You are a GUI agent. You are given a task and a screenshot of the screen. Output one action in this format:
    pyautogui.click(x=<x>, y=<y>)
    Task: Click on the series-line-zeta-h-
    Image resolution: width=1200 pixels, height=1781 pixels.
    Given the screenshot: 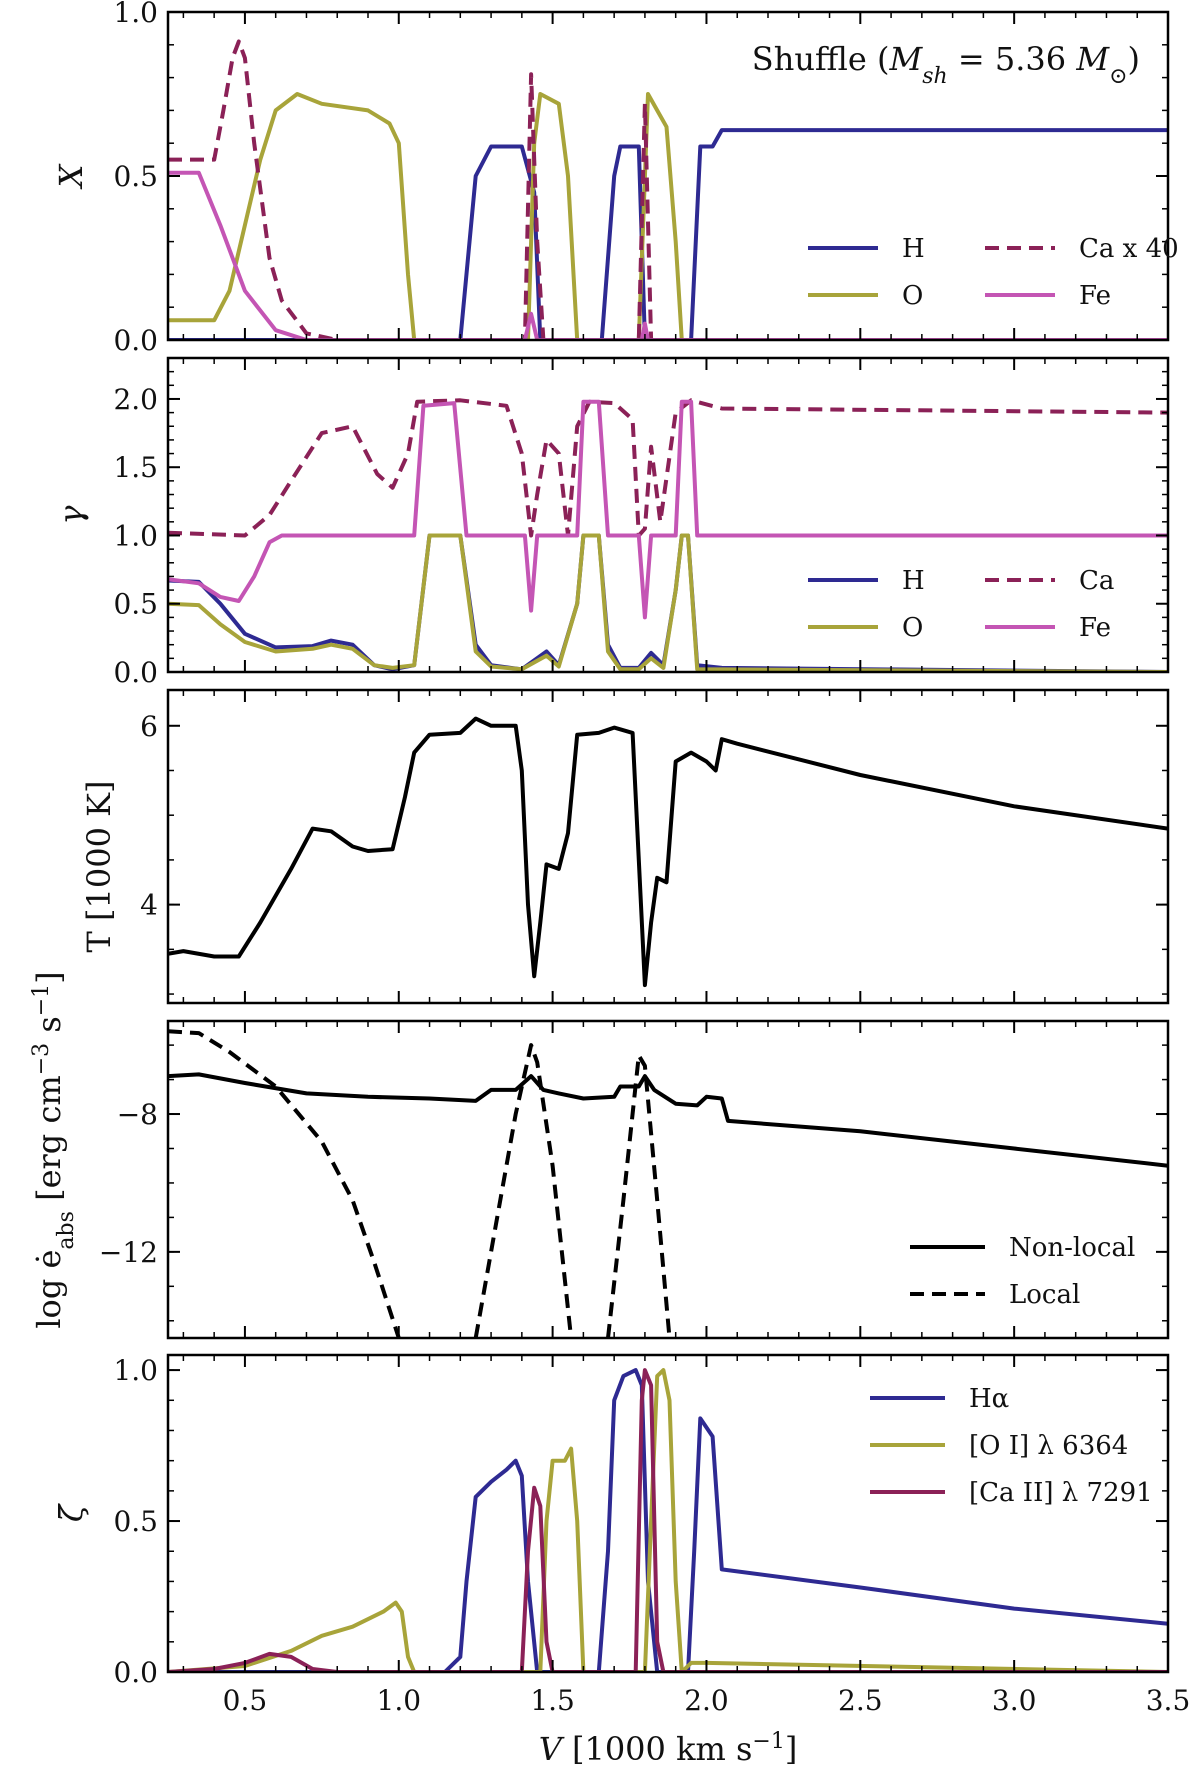 What is the action you would take?
    pyautogui.click(x=668, y=1520)
    